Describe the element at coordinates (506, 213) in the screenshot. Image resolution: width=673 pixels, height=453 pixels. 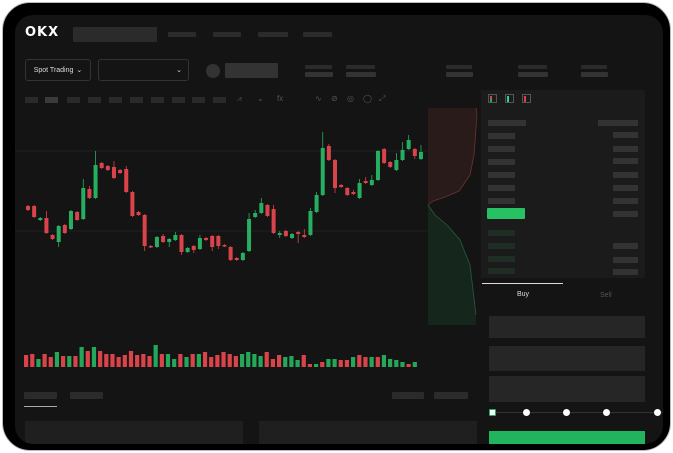
I see `last-price` at that location.